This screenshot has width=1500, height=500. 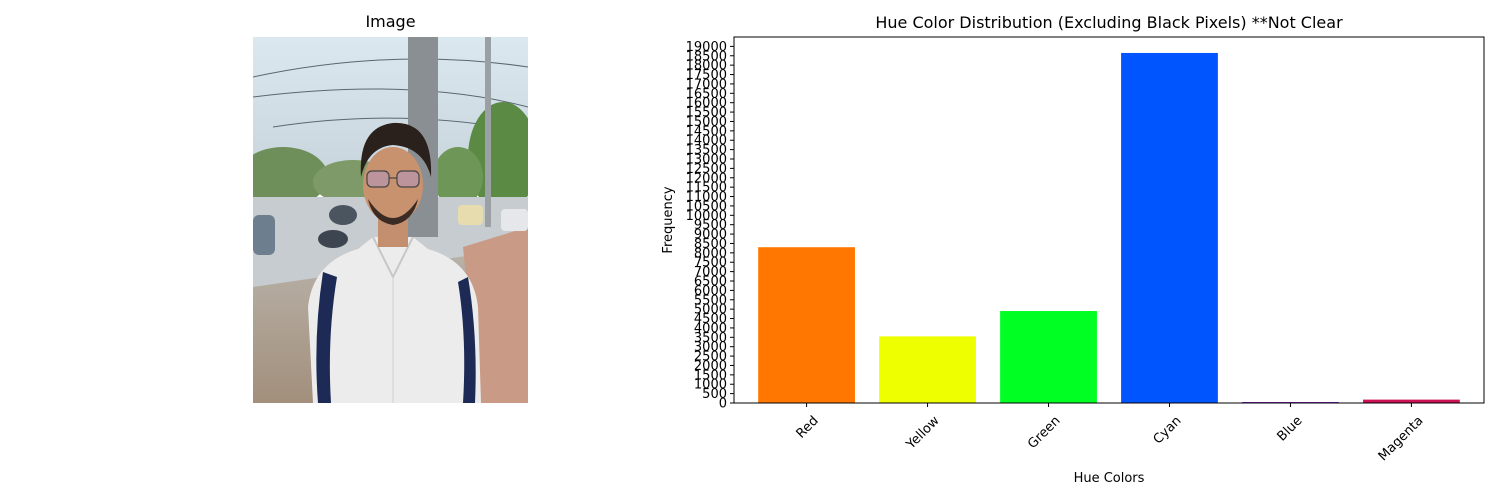 I want to click on y-tick-label: 6000, so click(x=710, y=291).